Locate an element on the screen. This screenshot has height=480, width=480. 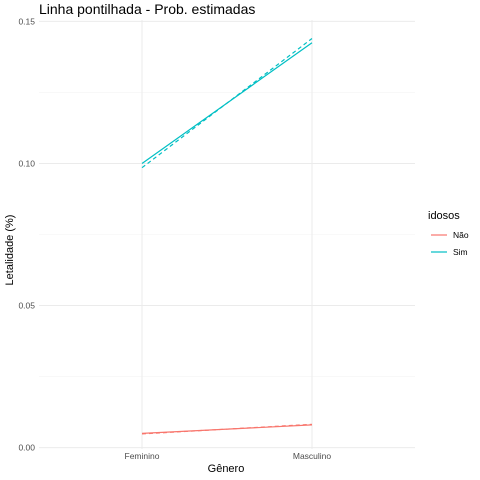
series-line-sim-dashed is located at coordinates (227, 103).